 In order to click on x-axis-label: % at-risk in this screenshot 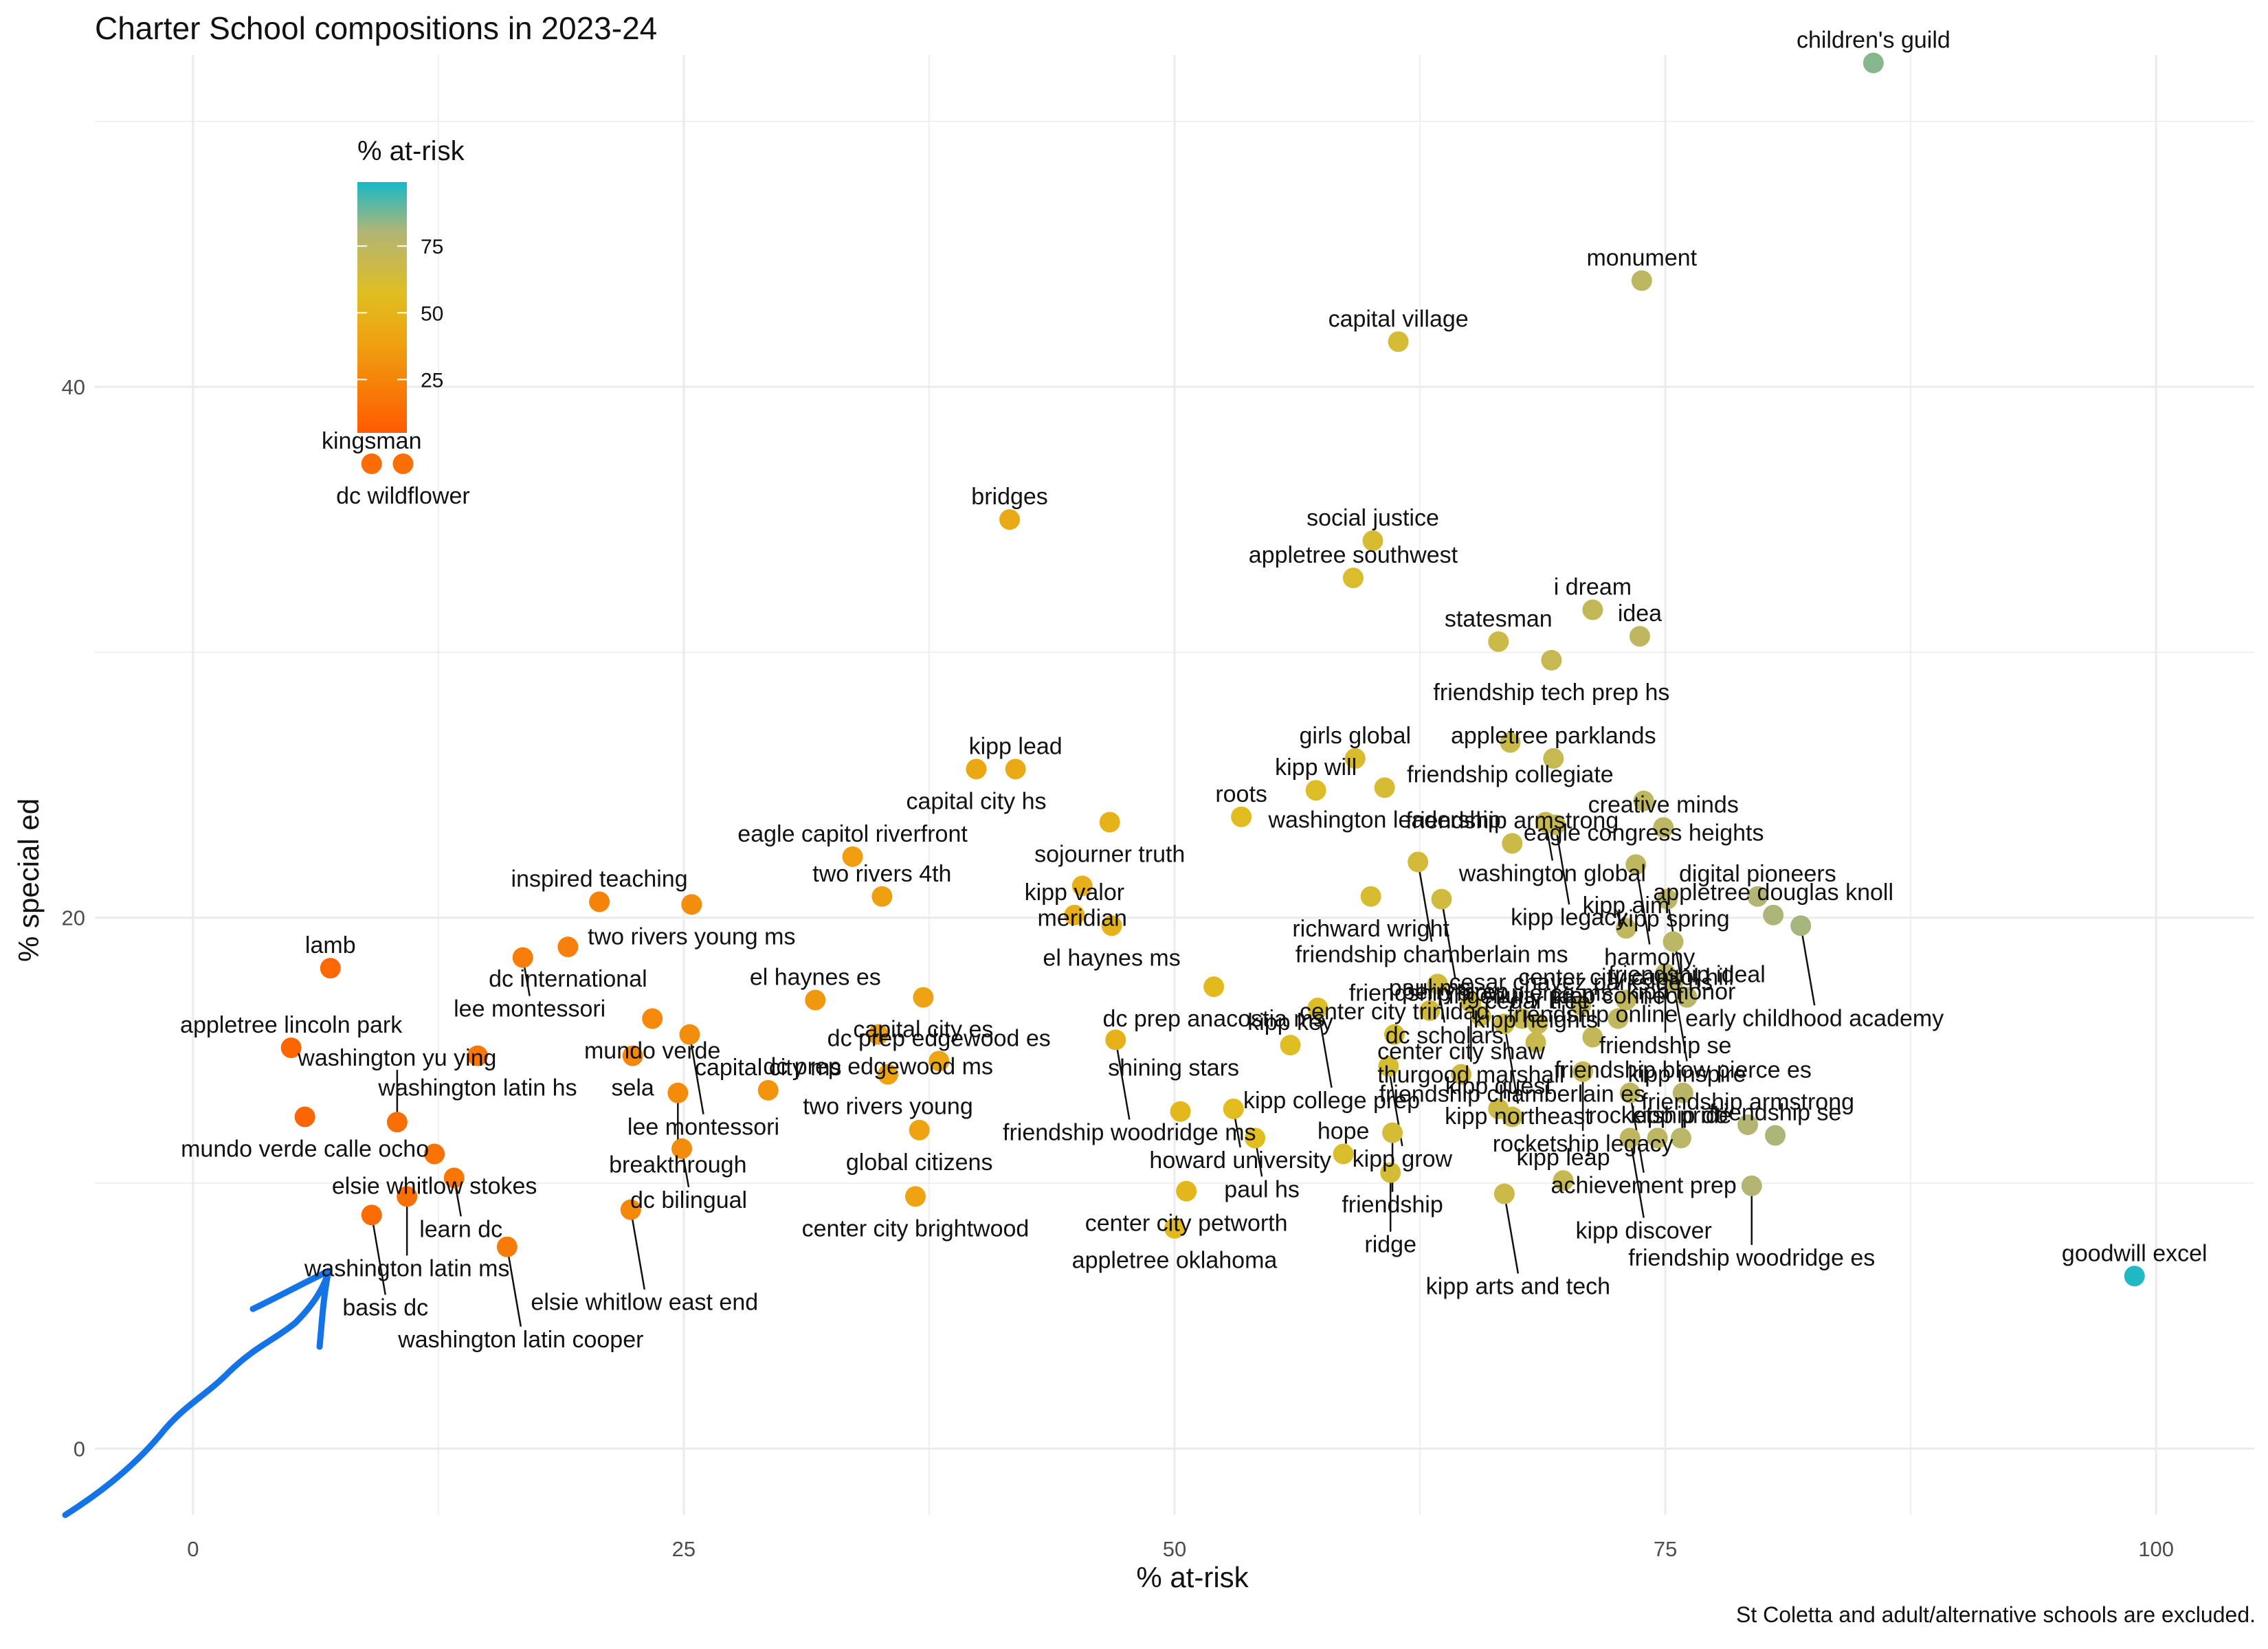, I will do `click(1192, 1577)`.